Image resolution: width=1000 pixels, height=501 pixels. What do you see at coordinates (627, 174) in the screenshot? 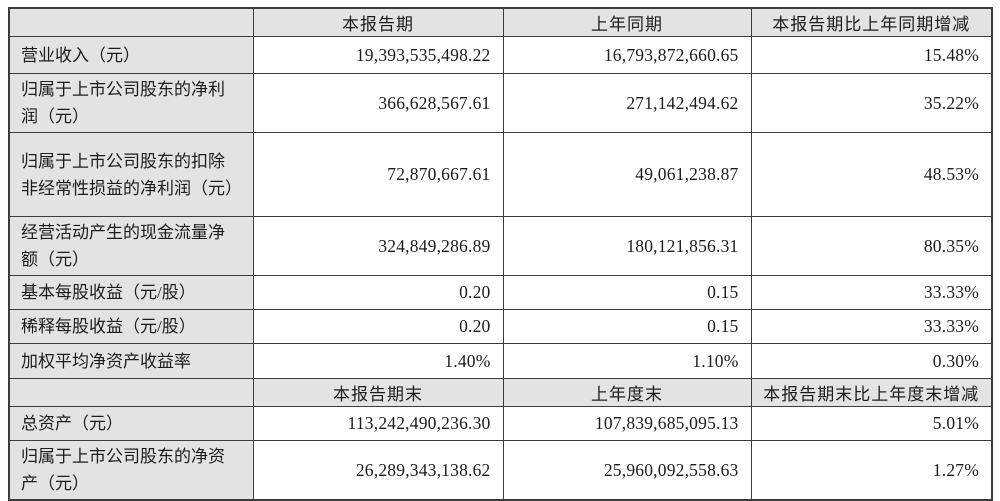
I see `prior-value: 49,061,238.87` at bounding box center [627, 174].